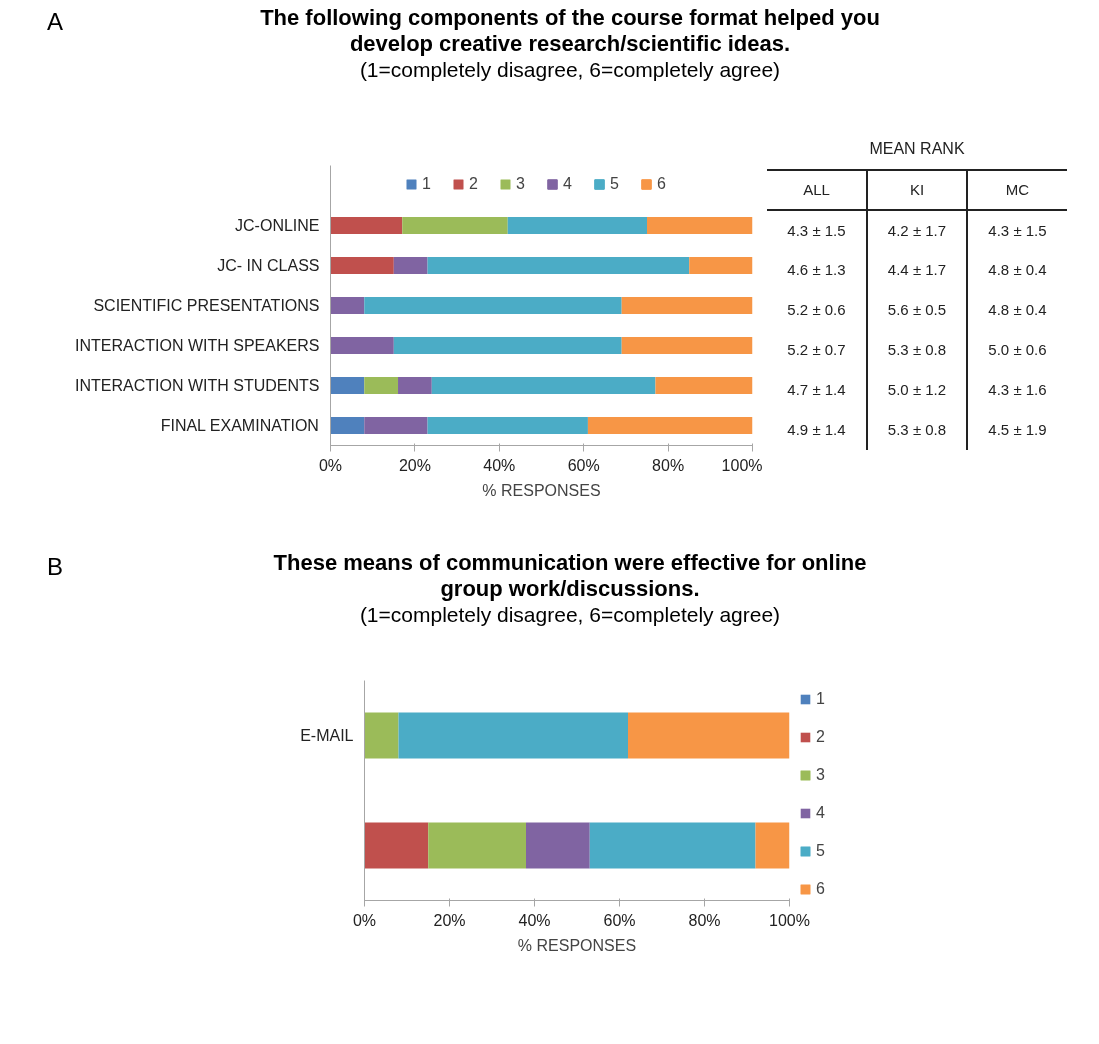 Image resolution: width=1099 pixels, height=1044 pixels. I want to click on text: MC, so click(1017, 190).